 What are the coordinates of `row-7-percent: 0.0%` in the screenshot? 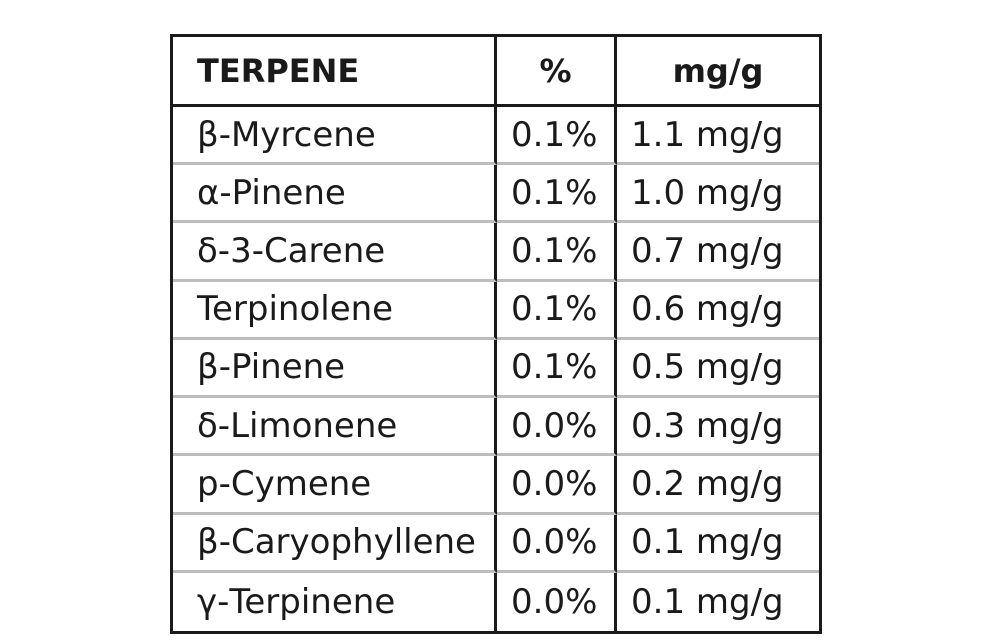 It's located at (557, 485).